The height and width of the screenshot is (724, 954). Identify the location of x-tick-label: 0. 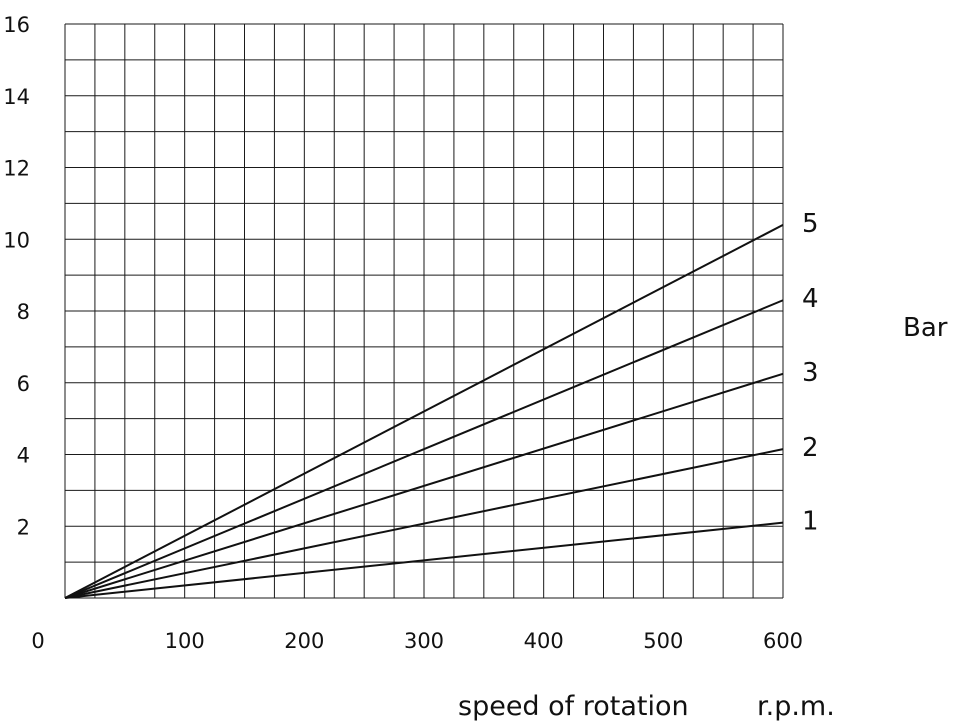
(37, 641).